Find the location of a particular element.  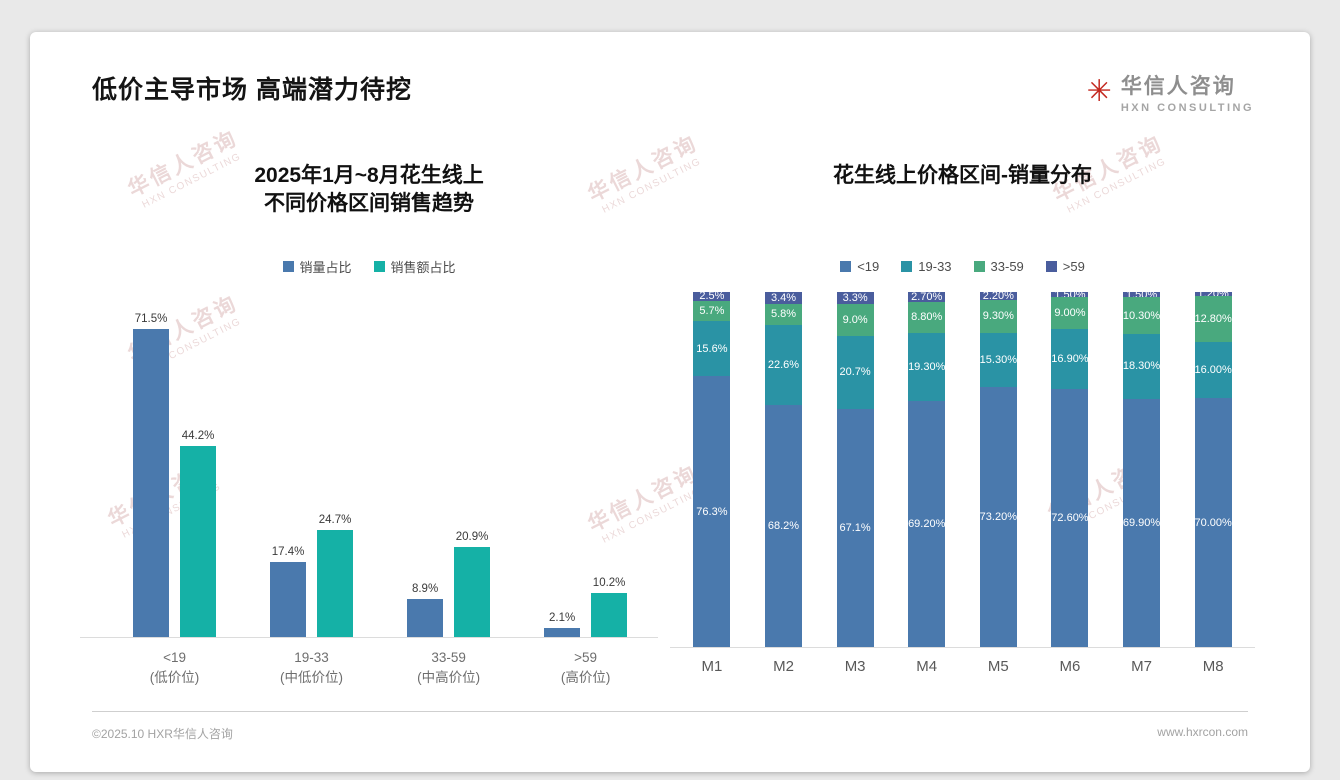

legend-item: 销售额占比 is located at coordinates (414, 266).